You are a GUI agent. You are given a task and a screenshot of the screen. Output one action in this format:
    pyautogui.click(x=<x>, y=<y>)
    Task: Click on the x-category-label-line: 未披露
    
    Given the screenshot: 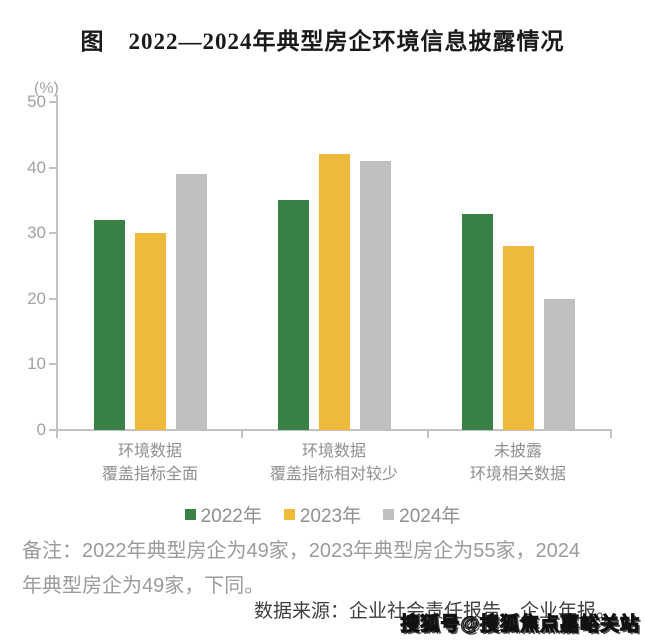 What is the action you would take?
    pyautogui.click(x=517, y=451)
    